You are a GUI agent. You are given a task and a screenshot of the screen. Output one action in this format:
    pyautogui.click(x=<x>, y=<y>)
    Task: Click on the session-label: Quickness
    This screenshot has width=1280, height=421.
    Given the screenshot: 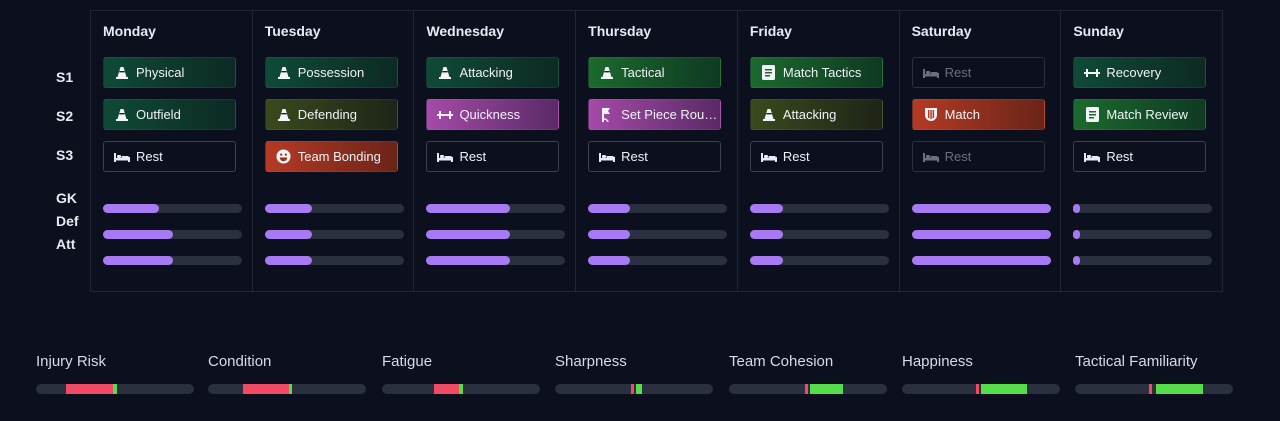 What is the action you would take?
    pyautogui.click(x=490, y=114)
    